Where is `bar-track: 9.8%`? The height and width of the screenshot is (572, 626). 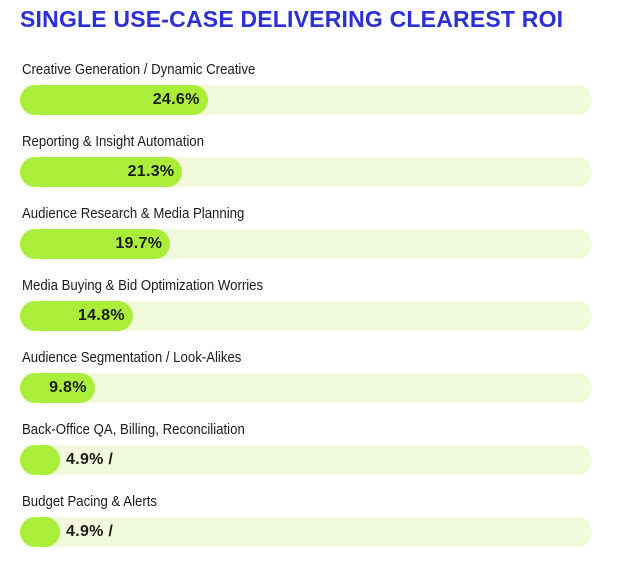 bar-track: 9.8% is located at coordinates (306, 388).